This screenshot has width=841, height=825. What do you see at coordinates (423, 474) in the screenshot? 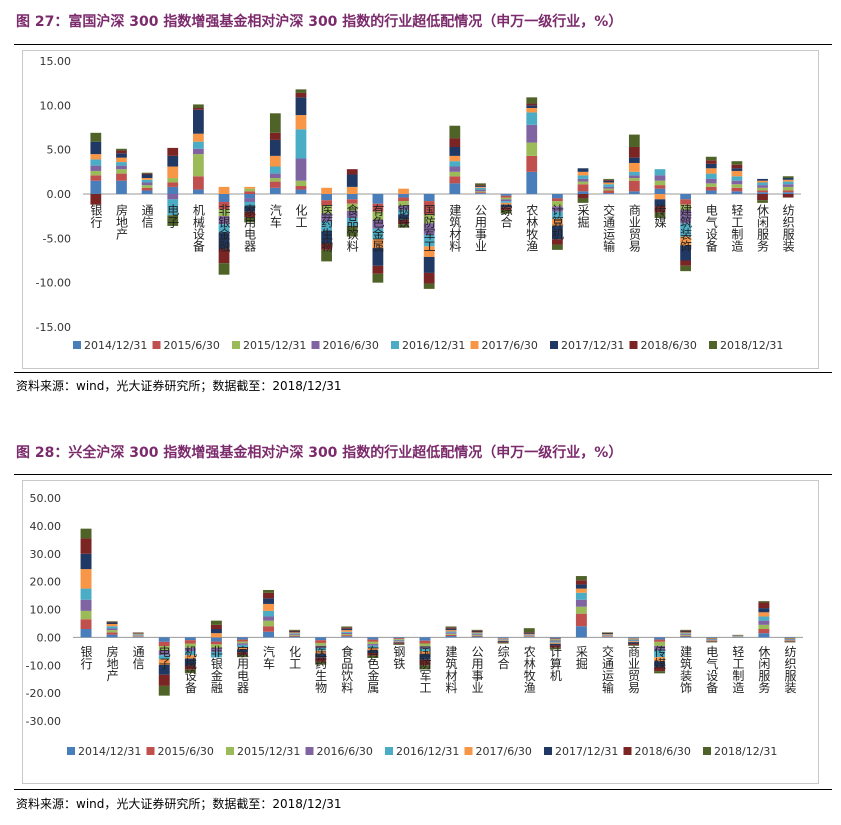
I see `figure-28-top-rule` at bounding box center [423, 474].